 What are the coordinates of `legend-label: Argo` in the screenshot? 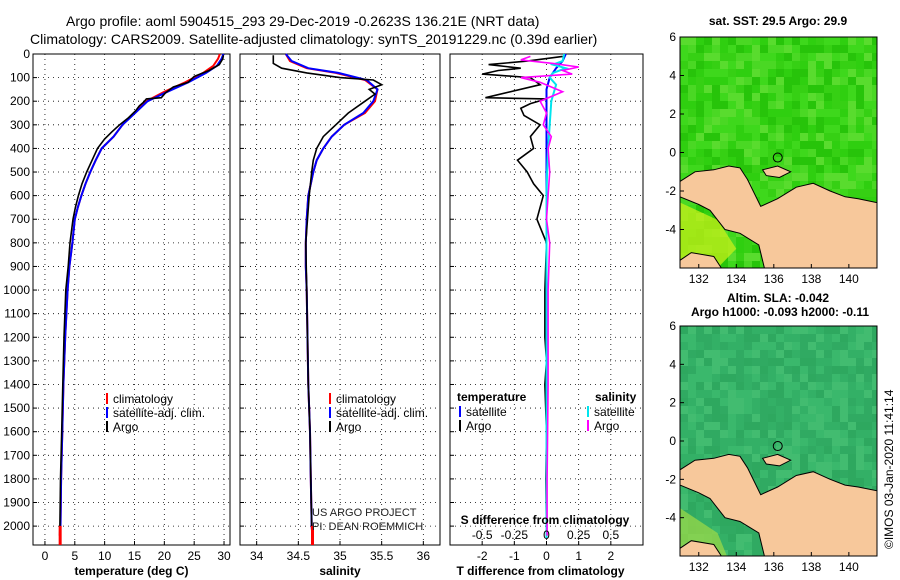 It's located at (126, 427).